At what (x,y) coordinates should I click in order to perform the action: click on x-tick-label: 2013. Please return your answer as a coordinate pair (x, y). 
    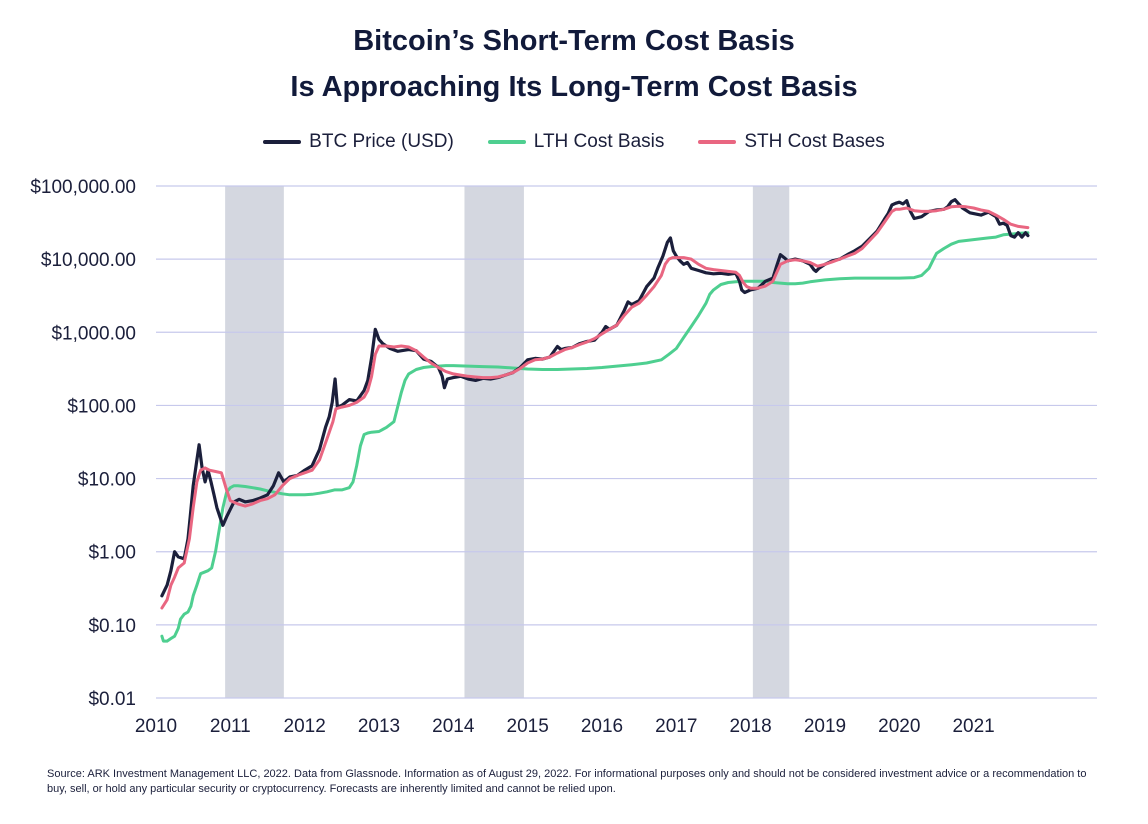
    Looking at the image, I should click on (379, 726).